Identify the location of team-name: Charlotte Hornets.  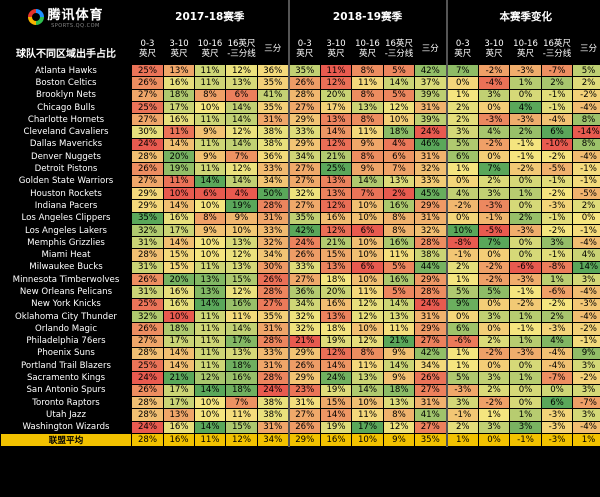
(66, 120).